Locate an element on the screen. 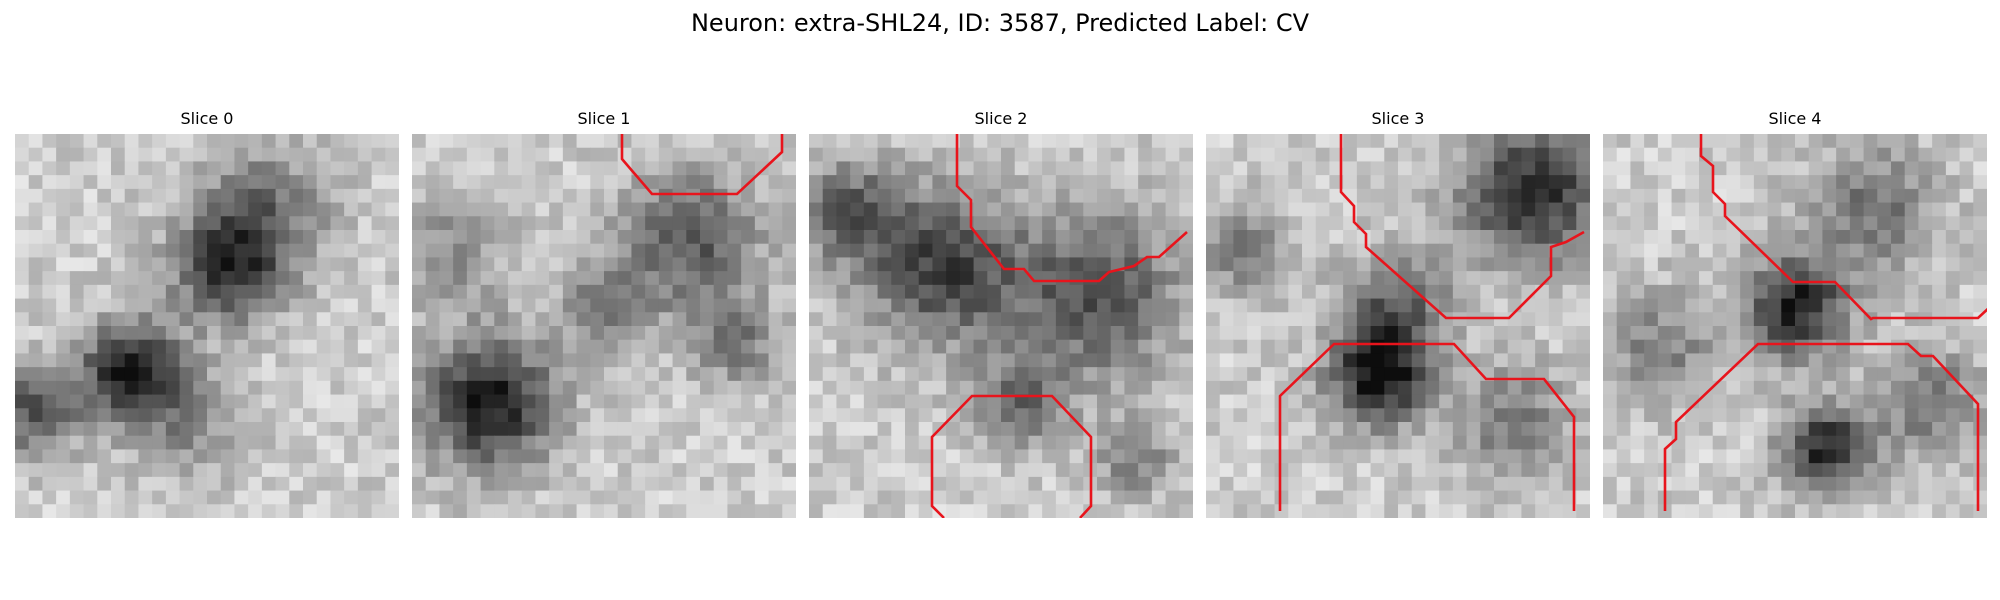 This screenshot has height=600, width=2000. slice-0-canvas is located at coordinates (207, 326).